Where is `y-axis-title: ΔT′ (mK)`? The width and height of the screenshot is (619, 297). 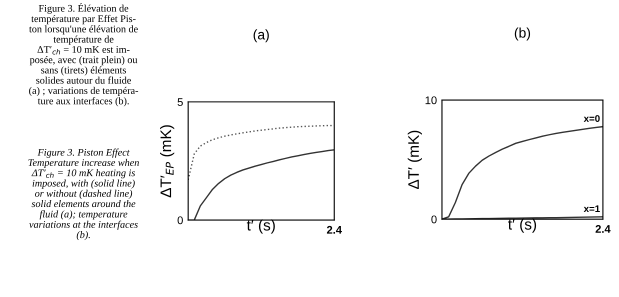
y-axis-title: ΔT′ (mK) is located at coordinates (415, 160).